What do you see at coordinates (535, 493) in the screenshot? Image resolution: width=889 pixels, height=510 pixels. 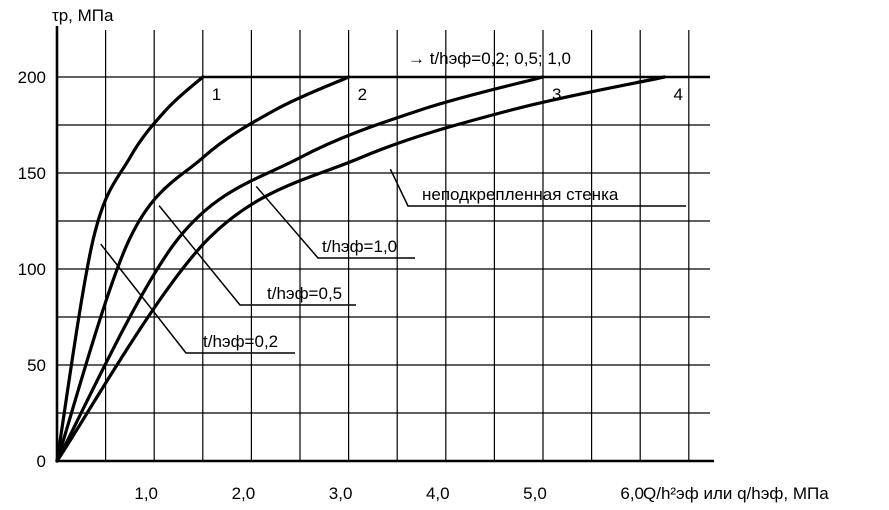 I see `x-tick-label: 5,0` at bounding box center [535, 493].